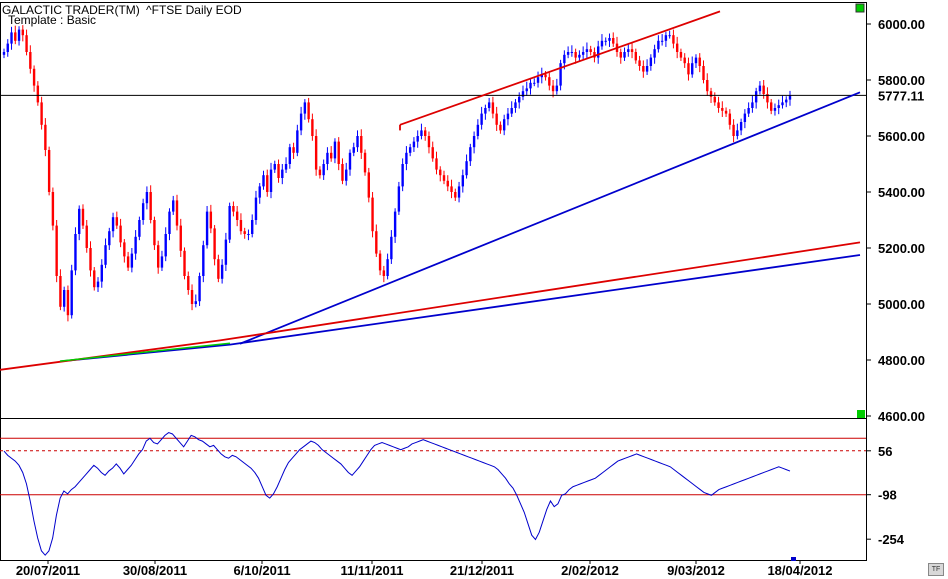 Image resolution: width=948 pixels, height=579 pixels. What do you see at coordinates (696, 570) in the screenshot?
I see `date-label: 9/03/2012` at bounding box center [696, 570].